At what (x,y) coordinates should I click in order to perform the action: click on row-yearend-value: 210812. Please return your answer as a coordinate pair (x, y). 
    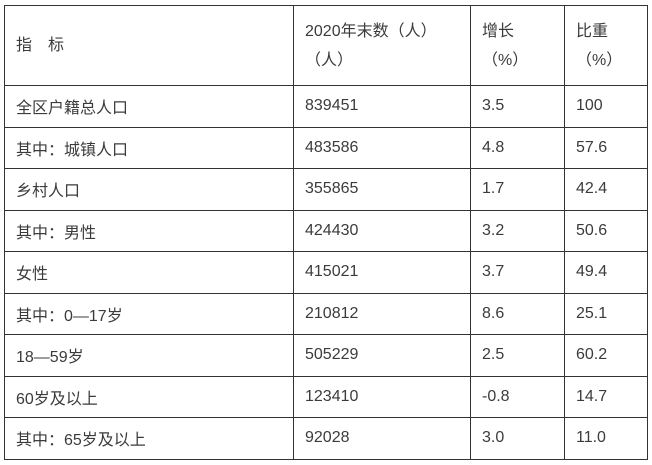
    Looking at the image, I should click on (382, 313).